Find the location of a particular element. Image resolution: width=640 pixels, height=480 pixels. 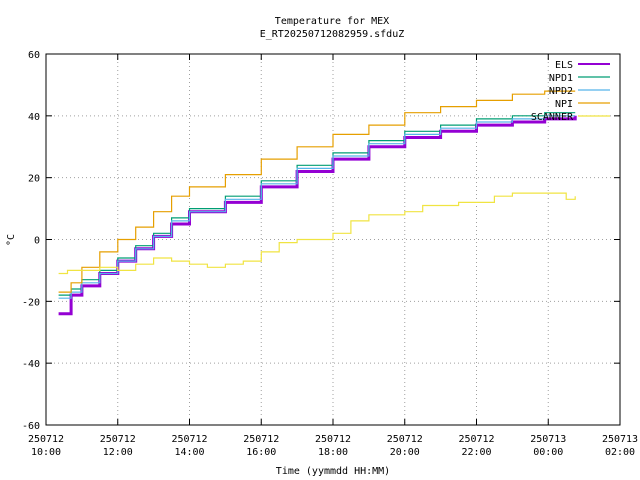

x-tick-time-label: 10:00 is located at coordinates (46, 452).